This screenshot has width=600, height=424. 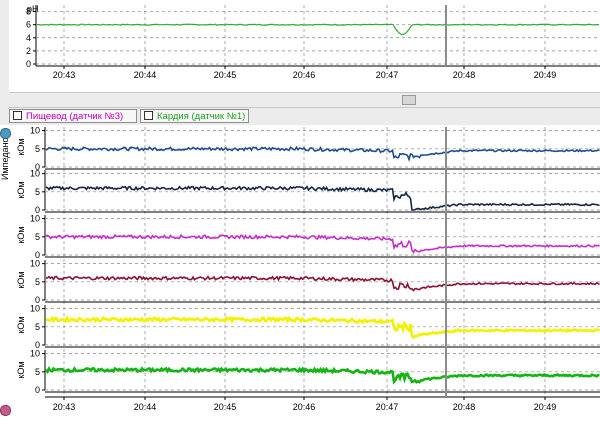 I want to click on ph-xtick-label: 20:43, so click(x=64, y=75).